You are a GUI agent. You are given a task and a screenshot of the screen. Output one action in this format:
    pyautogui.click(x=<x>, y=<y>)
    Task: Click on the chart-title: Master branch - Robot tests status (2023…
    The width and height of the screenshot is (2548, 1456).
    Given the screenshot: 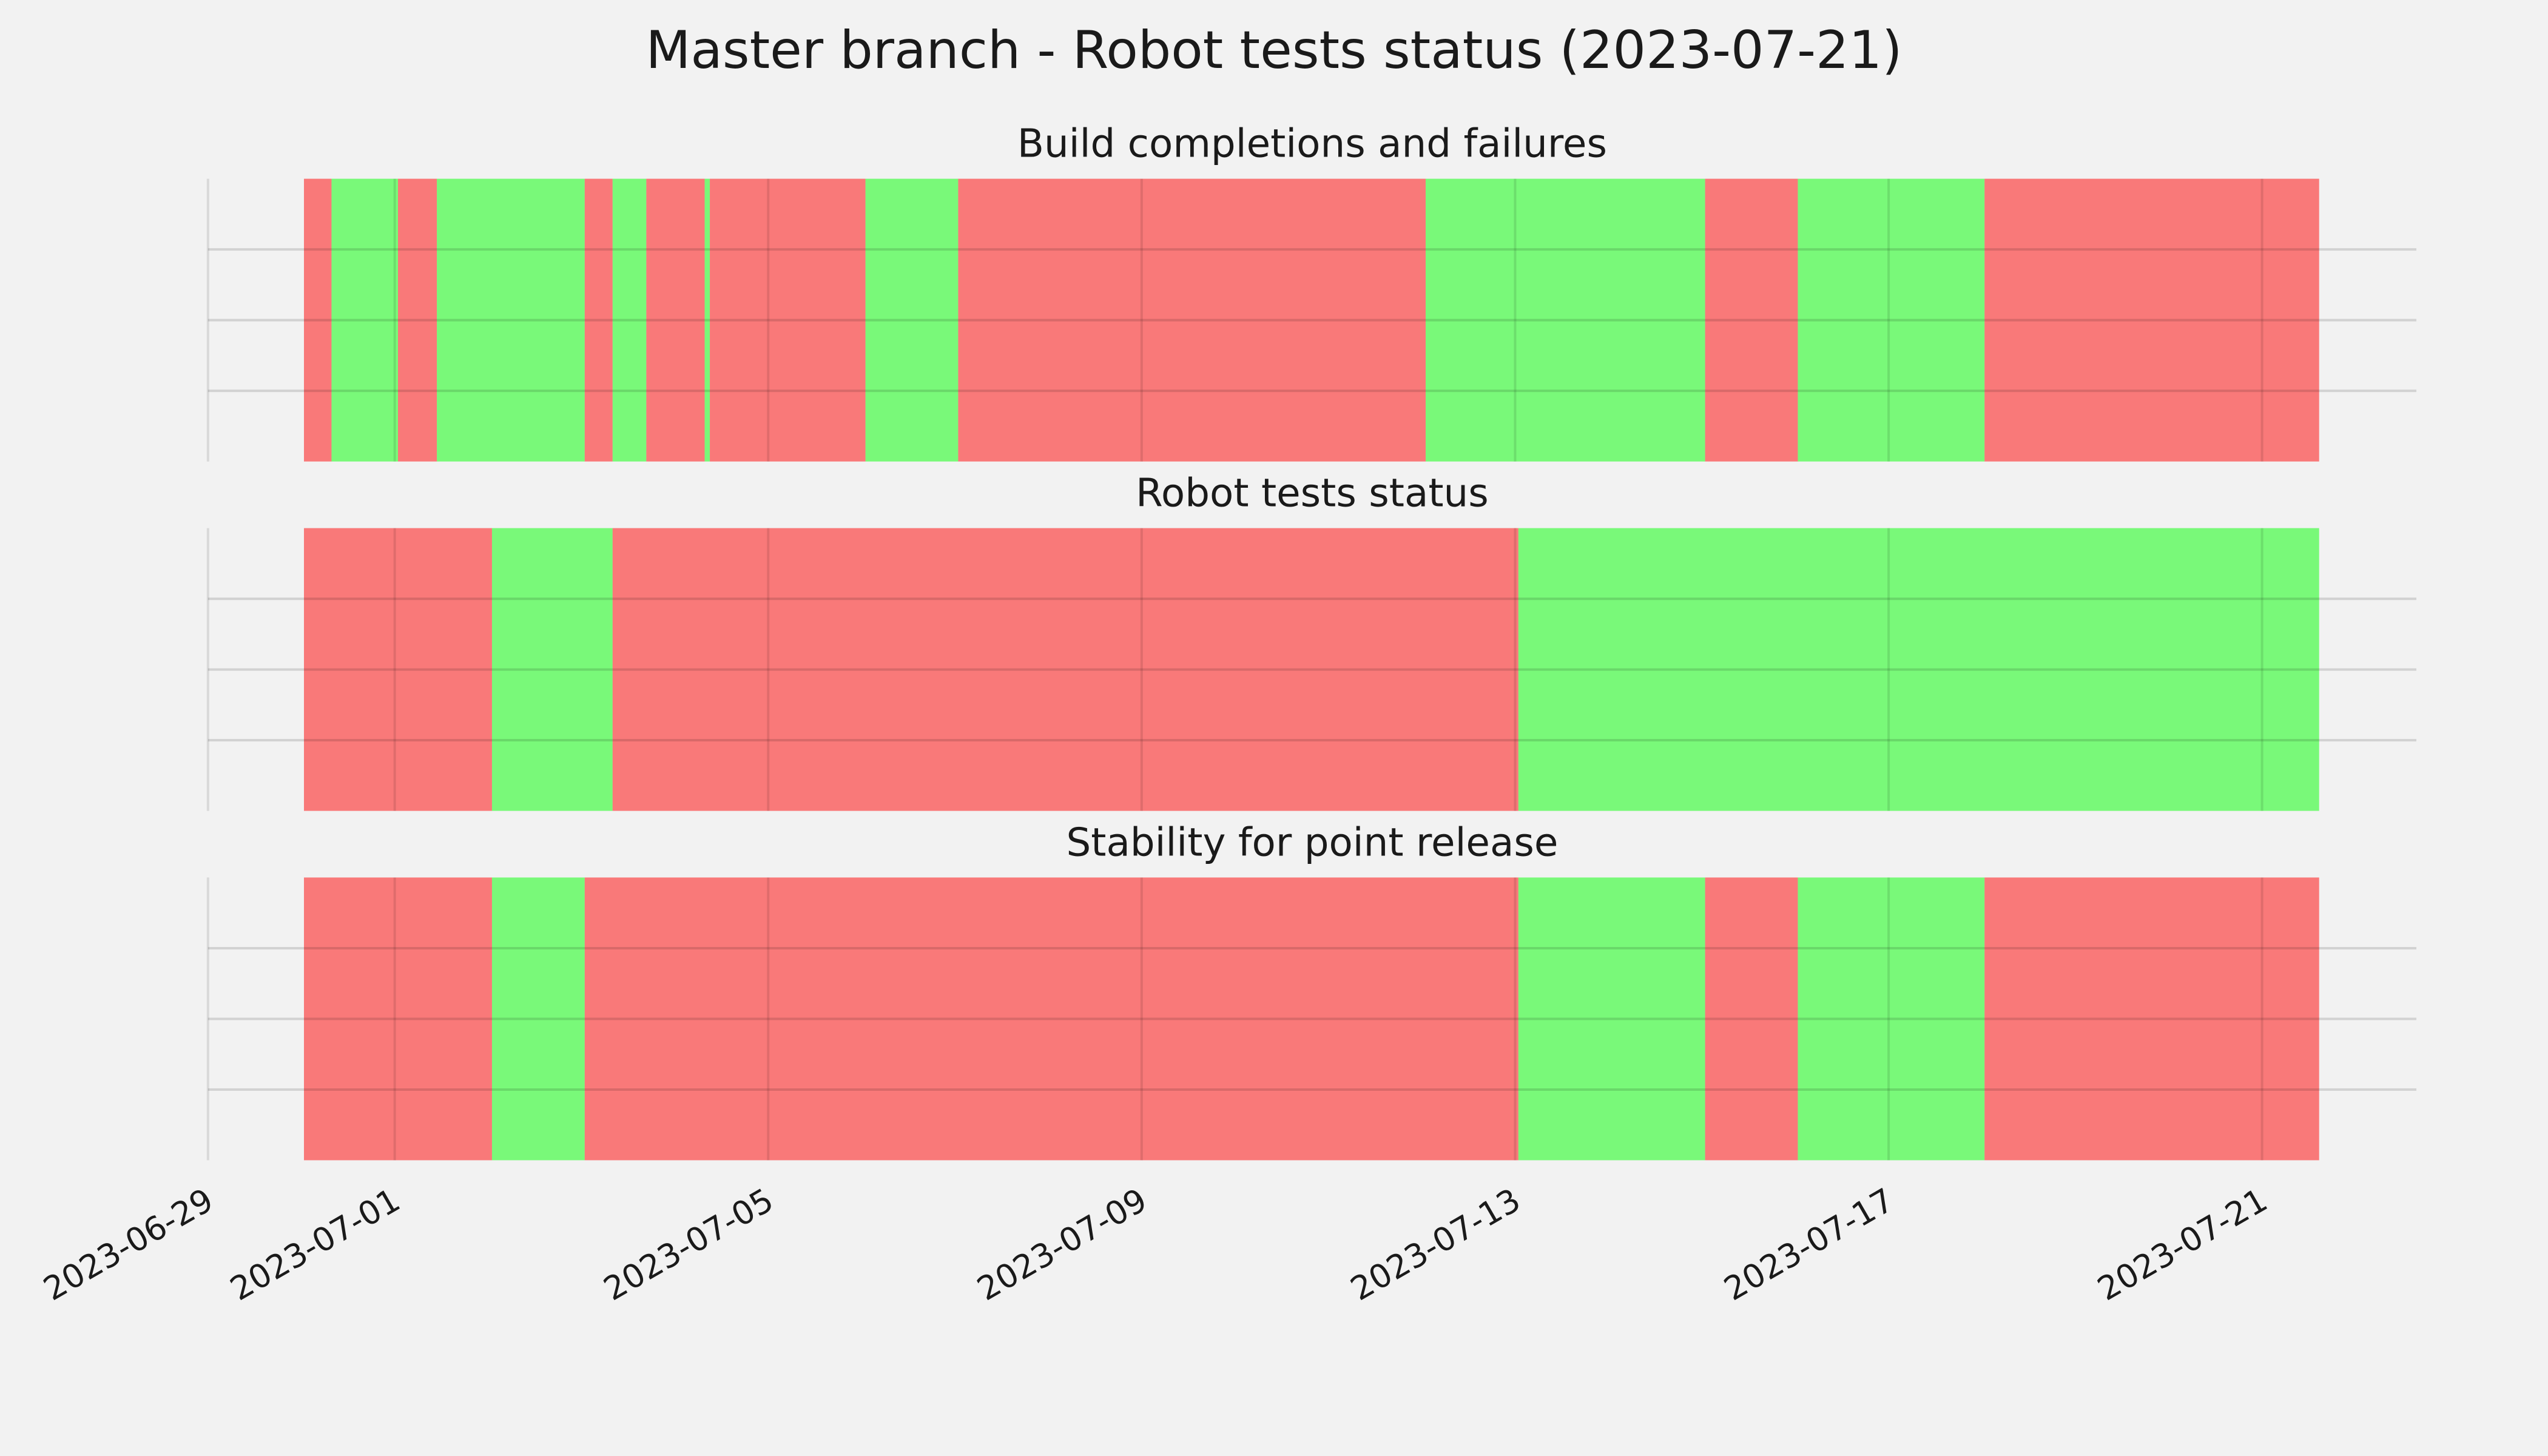 What is the action you would take?
    pyautogui.click(x=1273, y=50)
    